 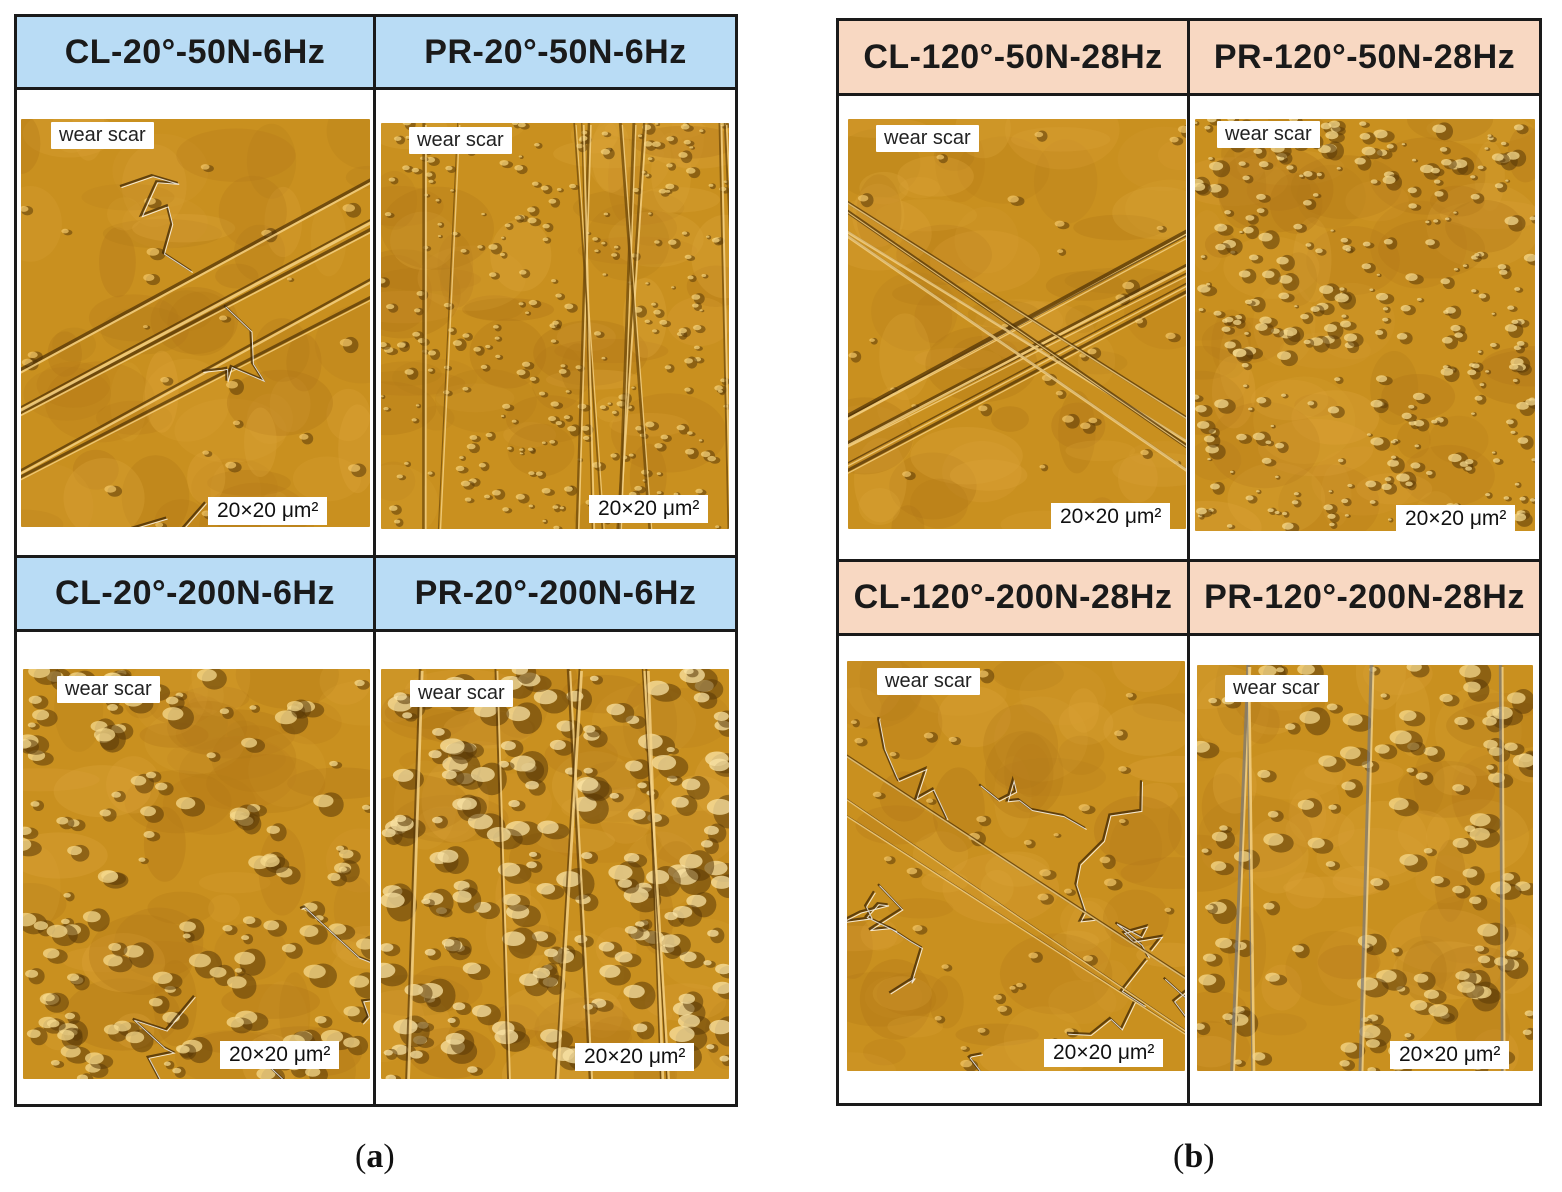 I want to click on cell-title: CL-20°-200N-6Hz, so click(x=195, y=593).